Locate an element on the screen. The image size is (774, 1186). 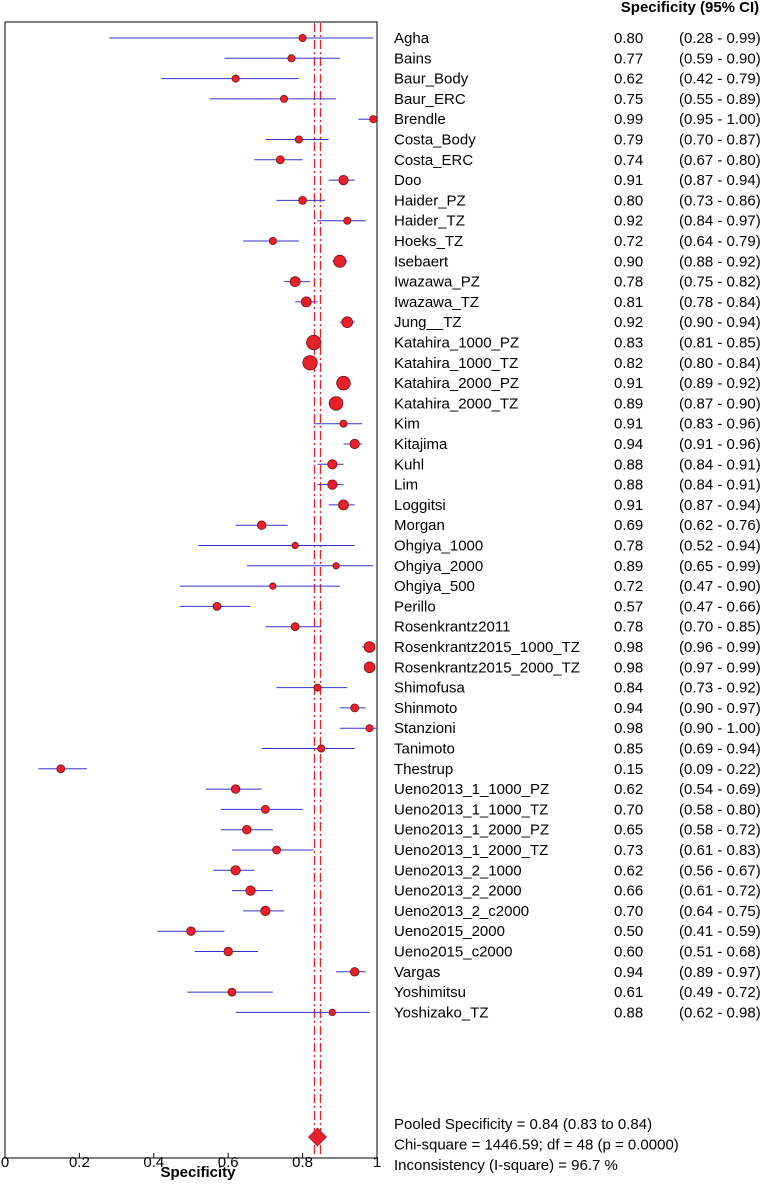
study-label: Katahira_1000_PZ is located at coordinates (456, 343).